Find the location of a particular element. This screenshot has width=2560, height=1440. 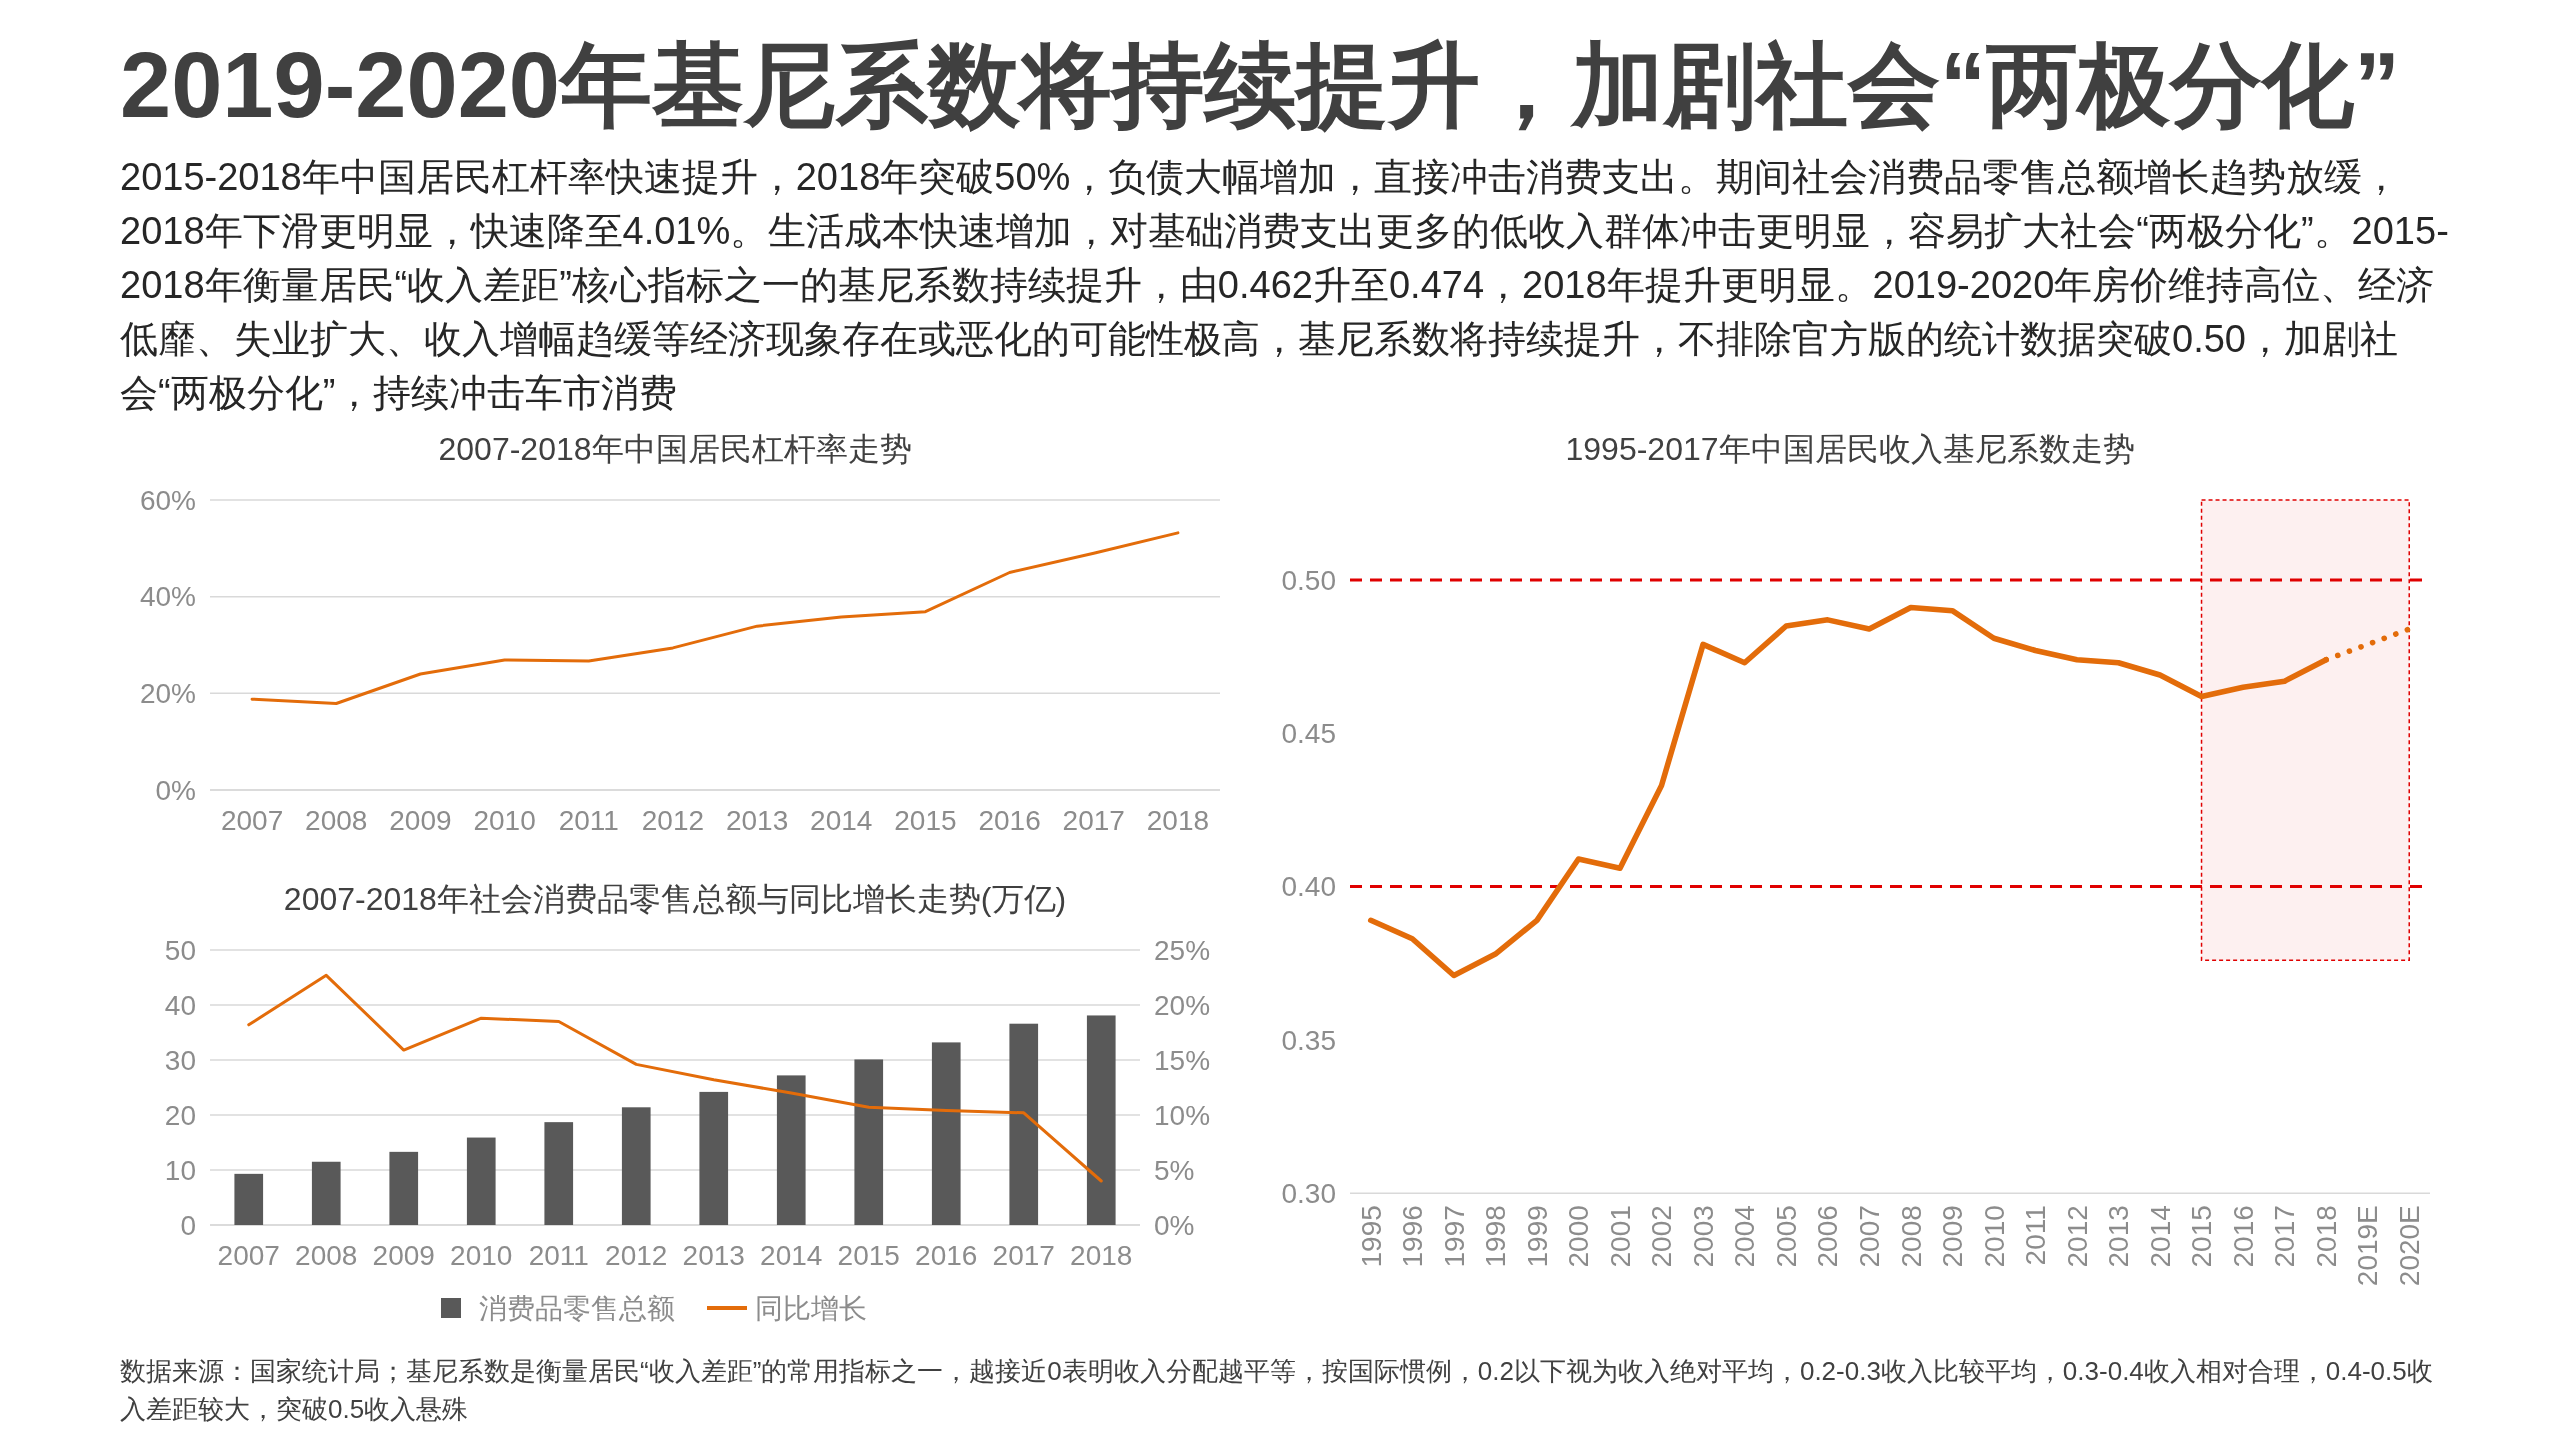

y-tick-label: 0.50 is located at coordinates (1308, 580).